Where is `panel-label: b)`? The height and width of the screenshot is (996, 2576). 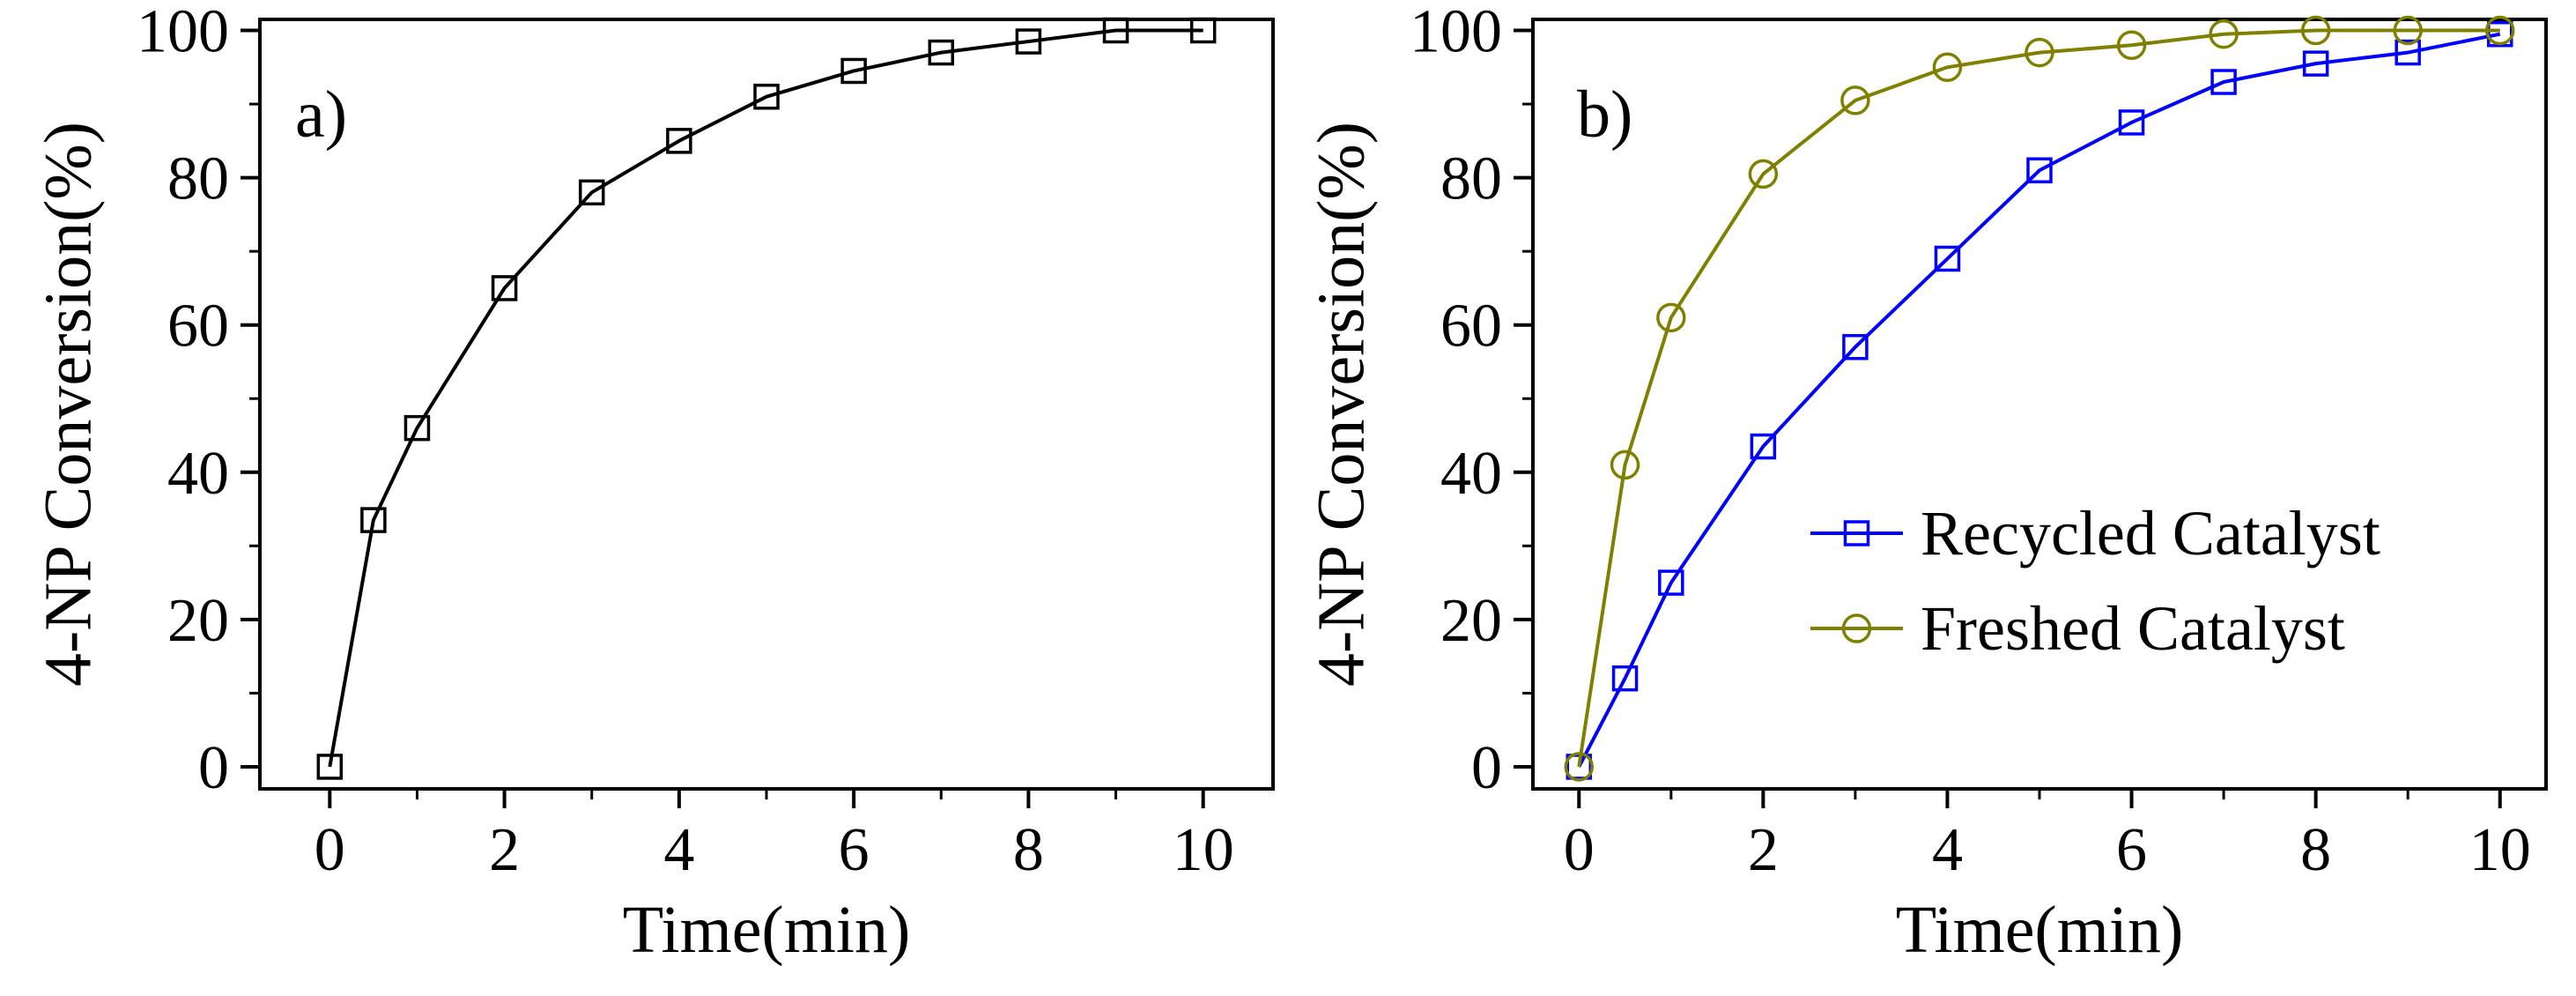 panel-label: b) is located at coordinates (1605, 115).